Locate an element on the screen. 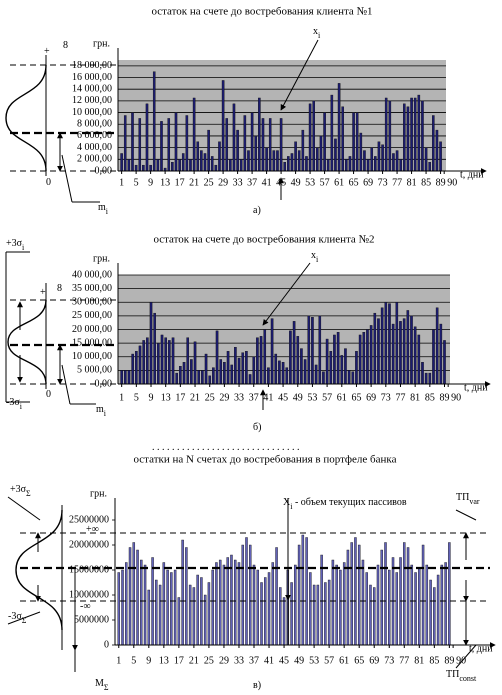 This screenshot has width=502, height=695. annotation: -3σi is located at coordinates (14, 404).